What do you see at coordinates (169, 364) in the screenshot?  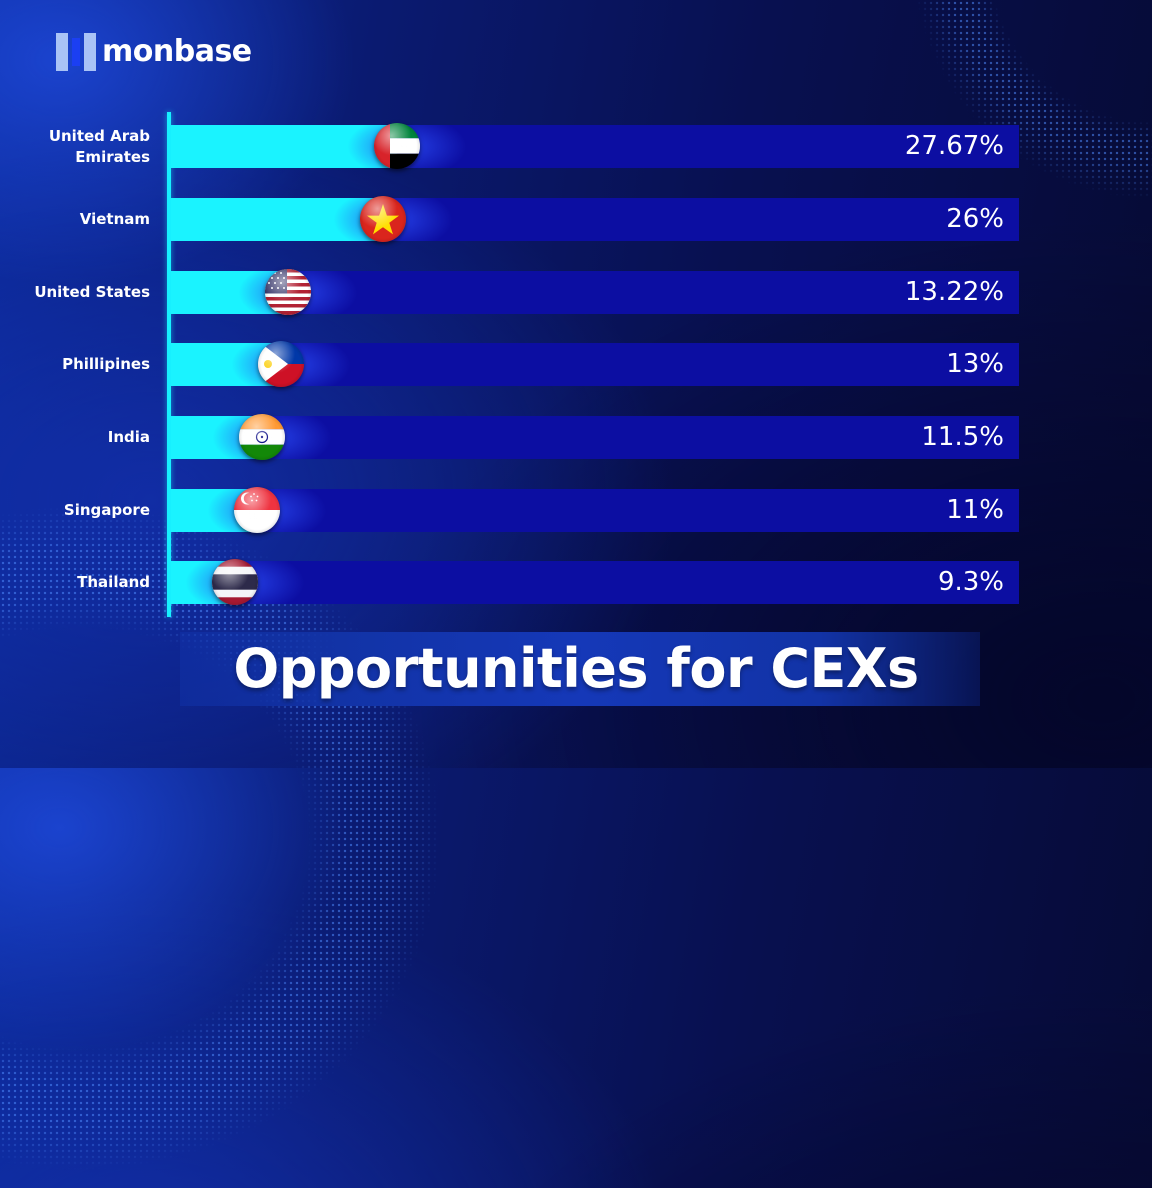 I see `chart-axis-line` at bounding box center [169, 364].